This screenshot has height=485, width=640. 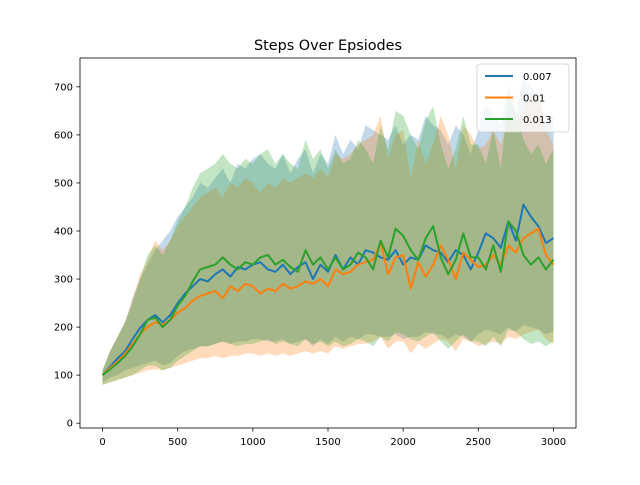 What do you see at coordinates (327, 442) in the screenshot?
I see `x-tick-label: 1500` at bounding box center [327, 442].